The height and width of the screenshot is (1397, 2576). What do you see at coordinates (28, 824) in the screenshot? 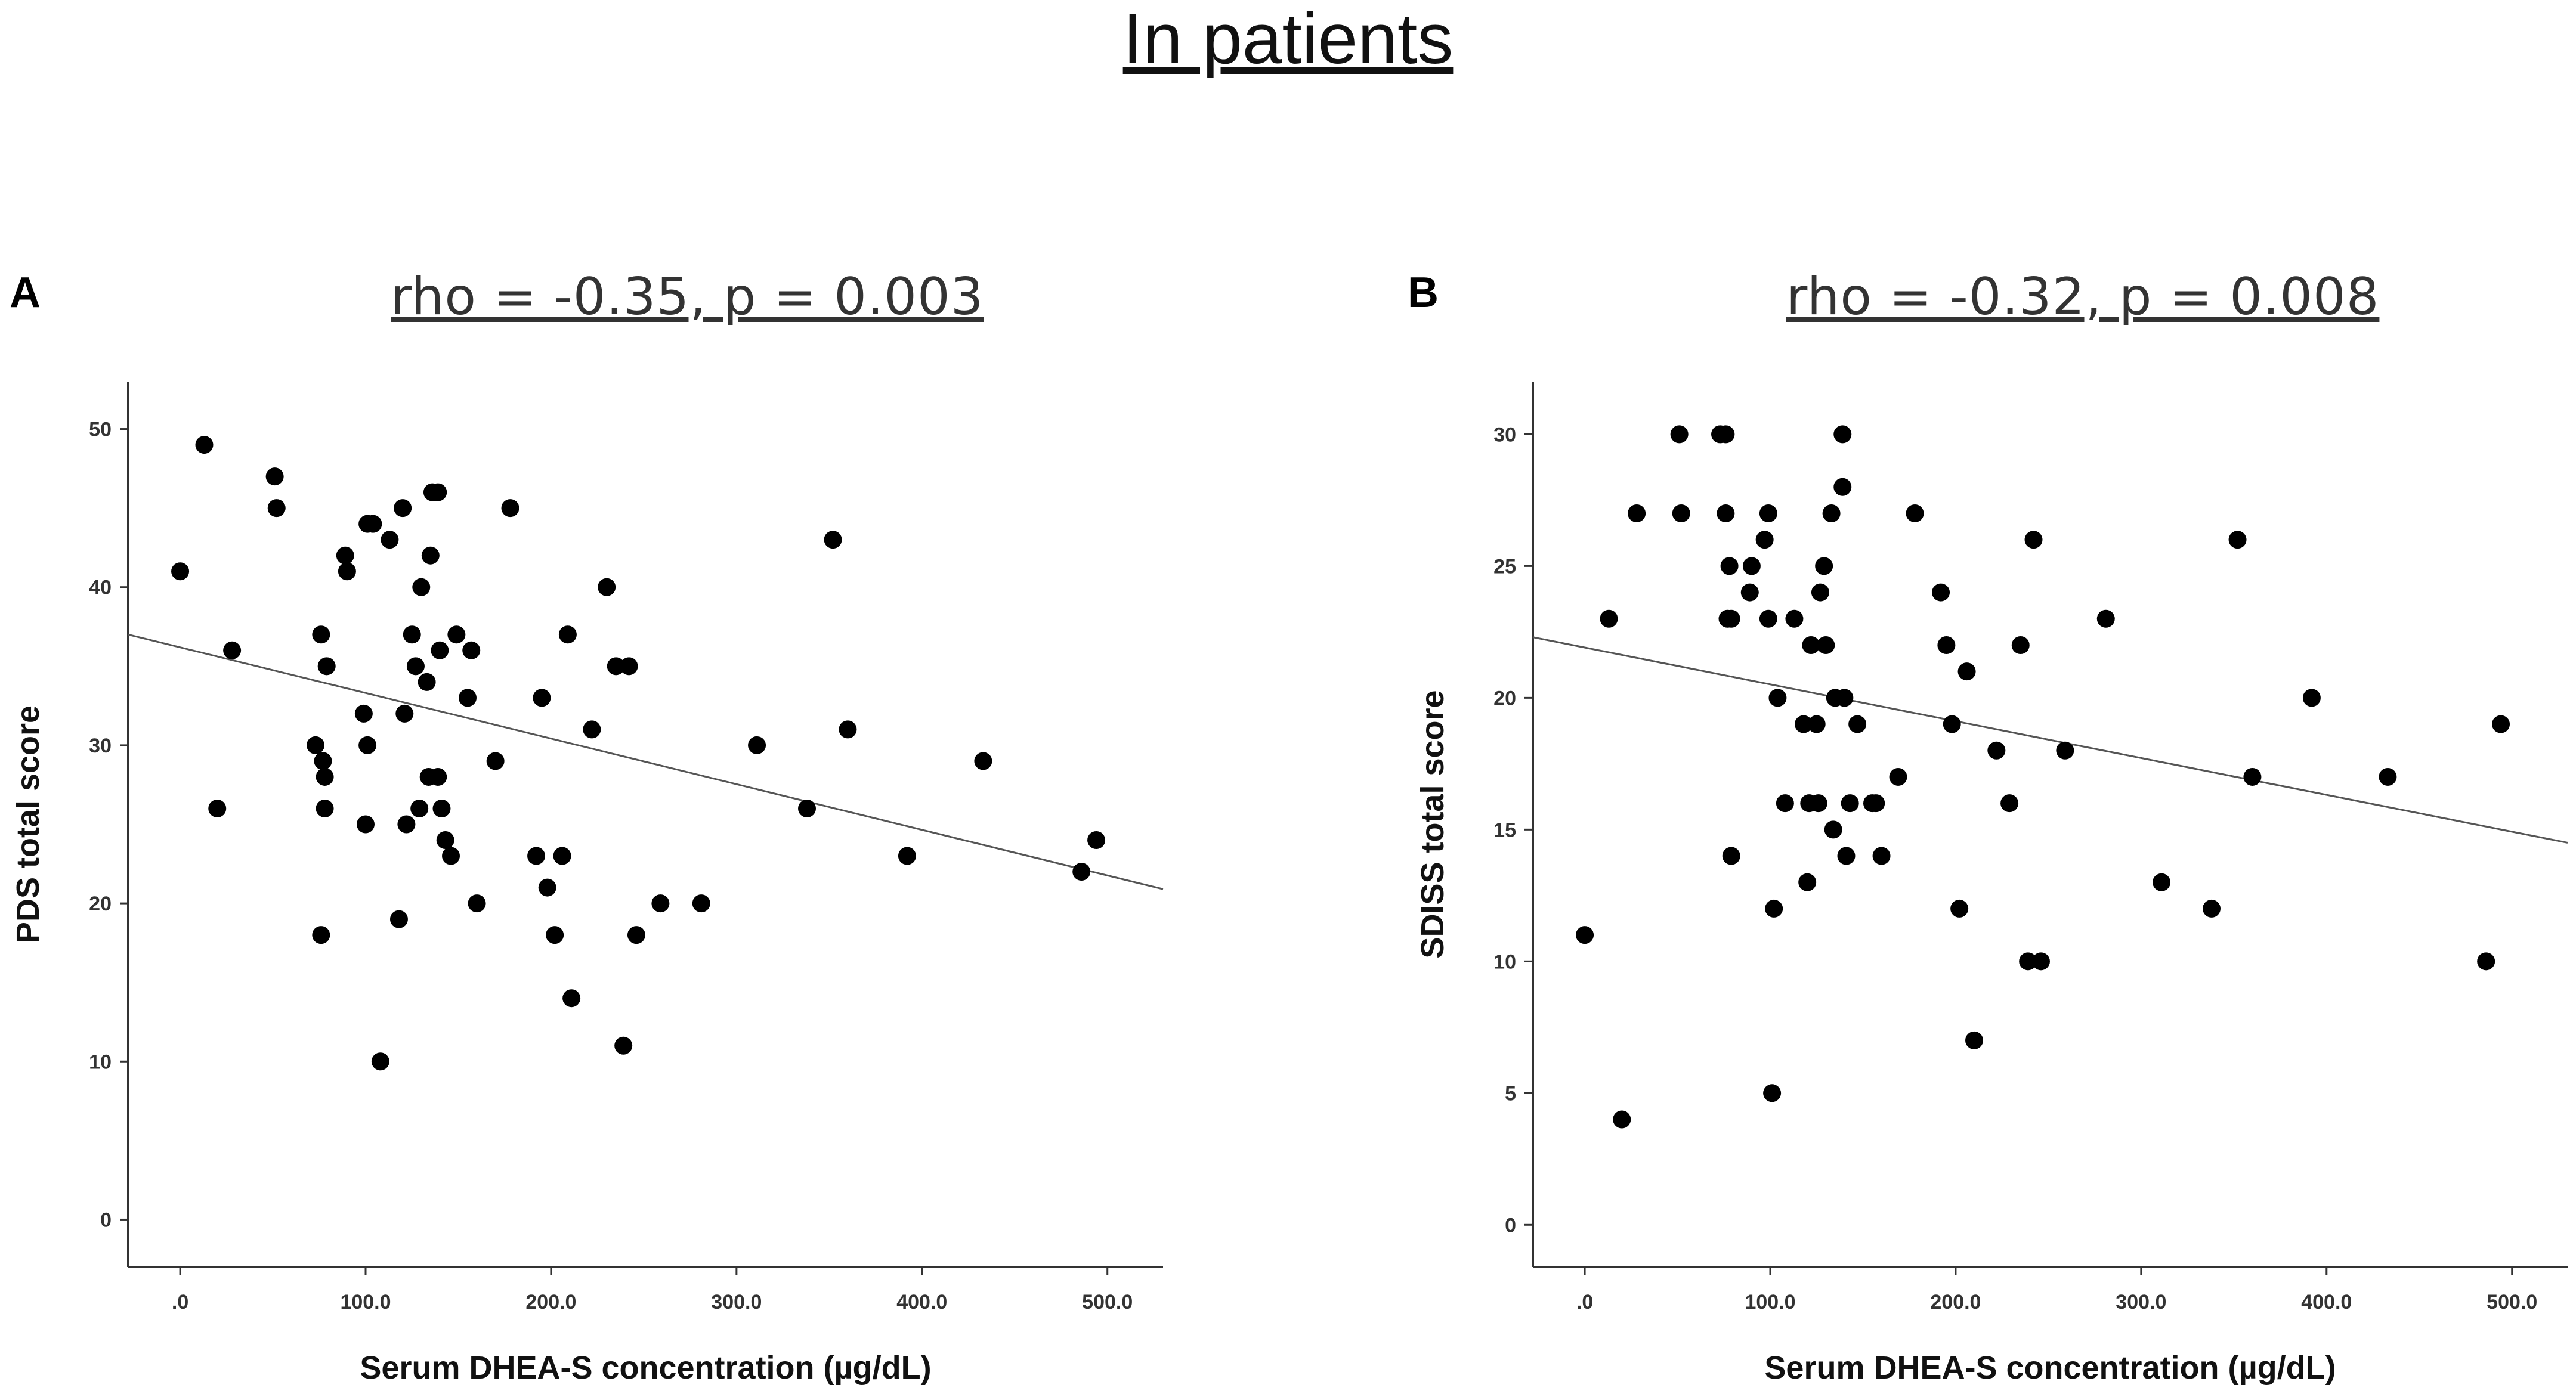
I see `a-y-axis-label: PDS total score` at bounding box center [28, 824].